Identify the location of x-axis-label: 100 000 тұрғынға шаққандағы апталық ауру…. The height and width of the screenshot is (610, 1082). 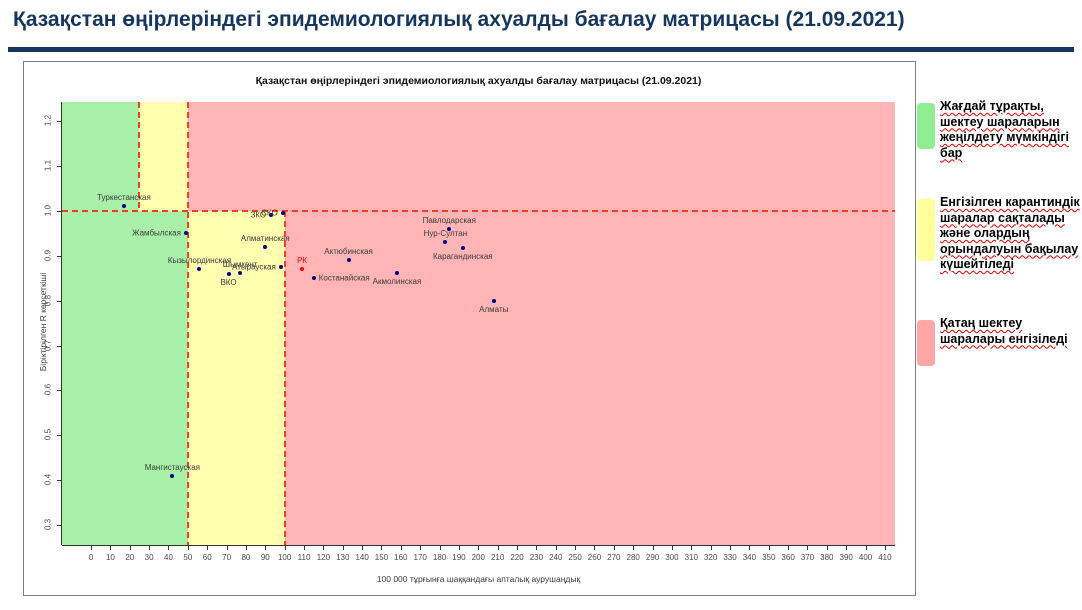
(478, 579).